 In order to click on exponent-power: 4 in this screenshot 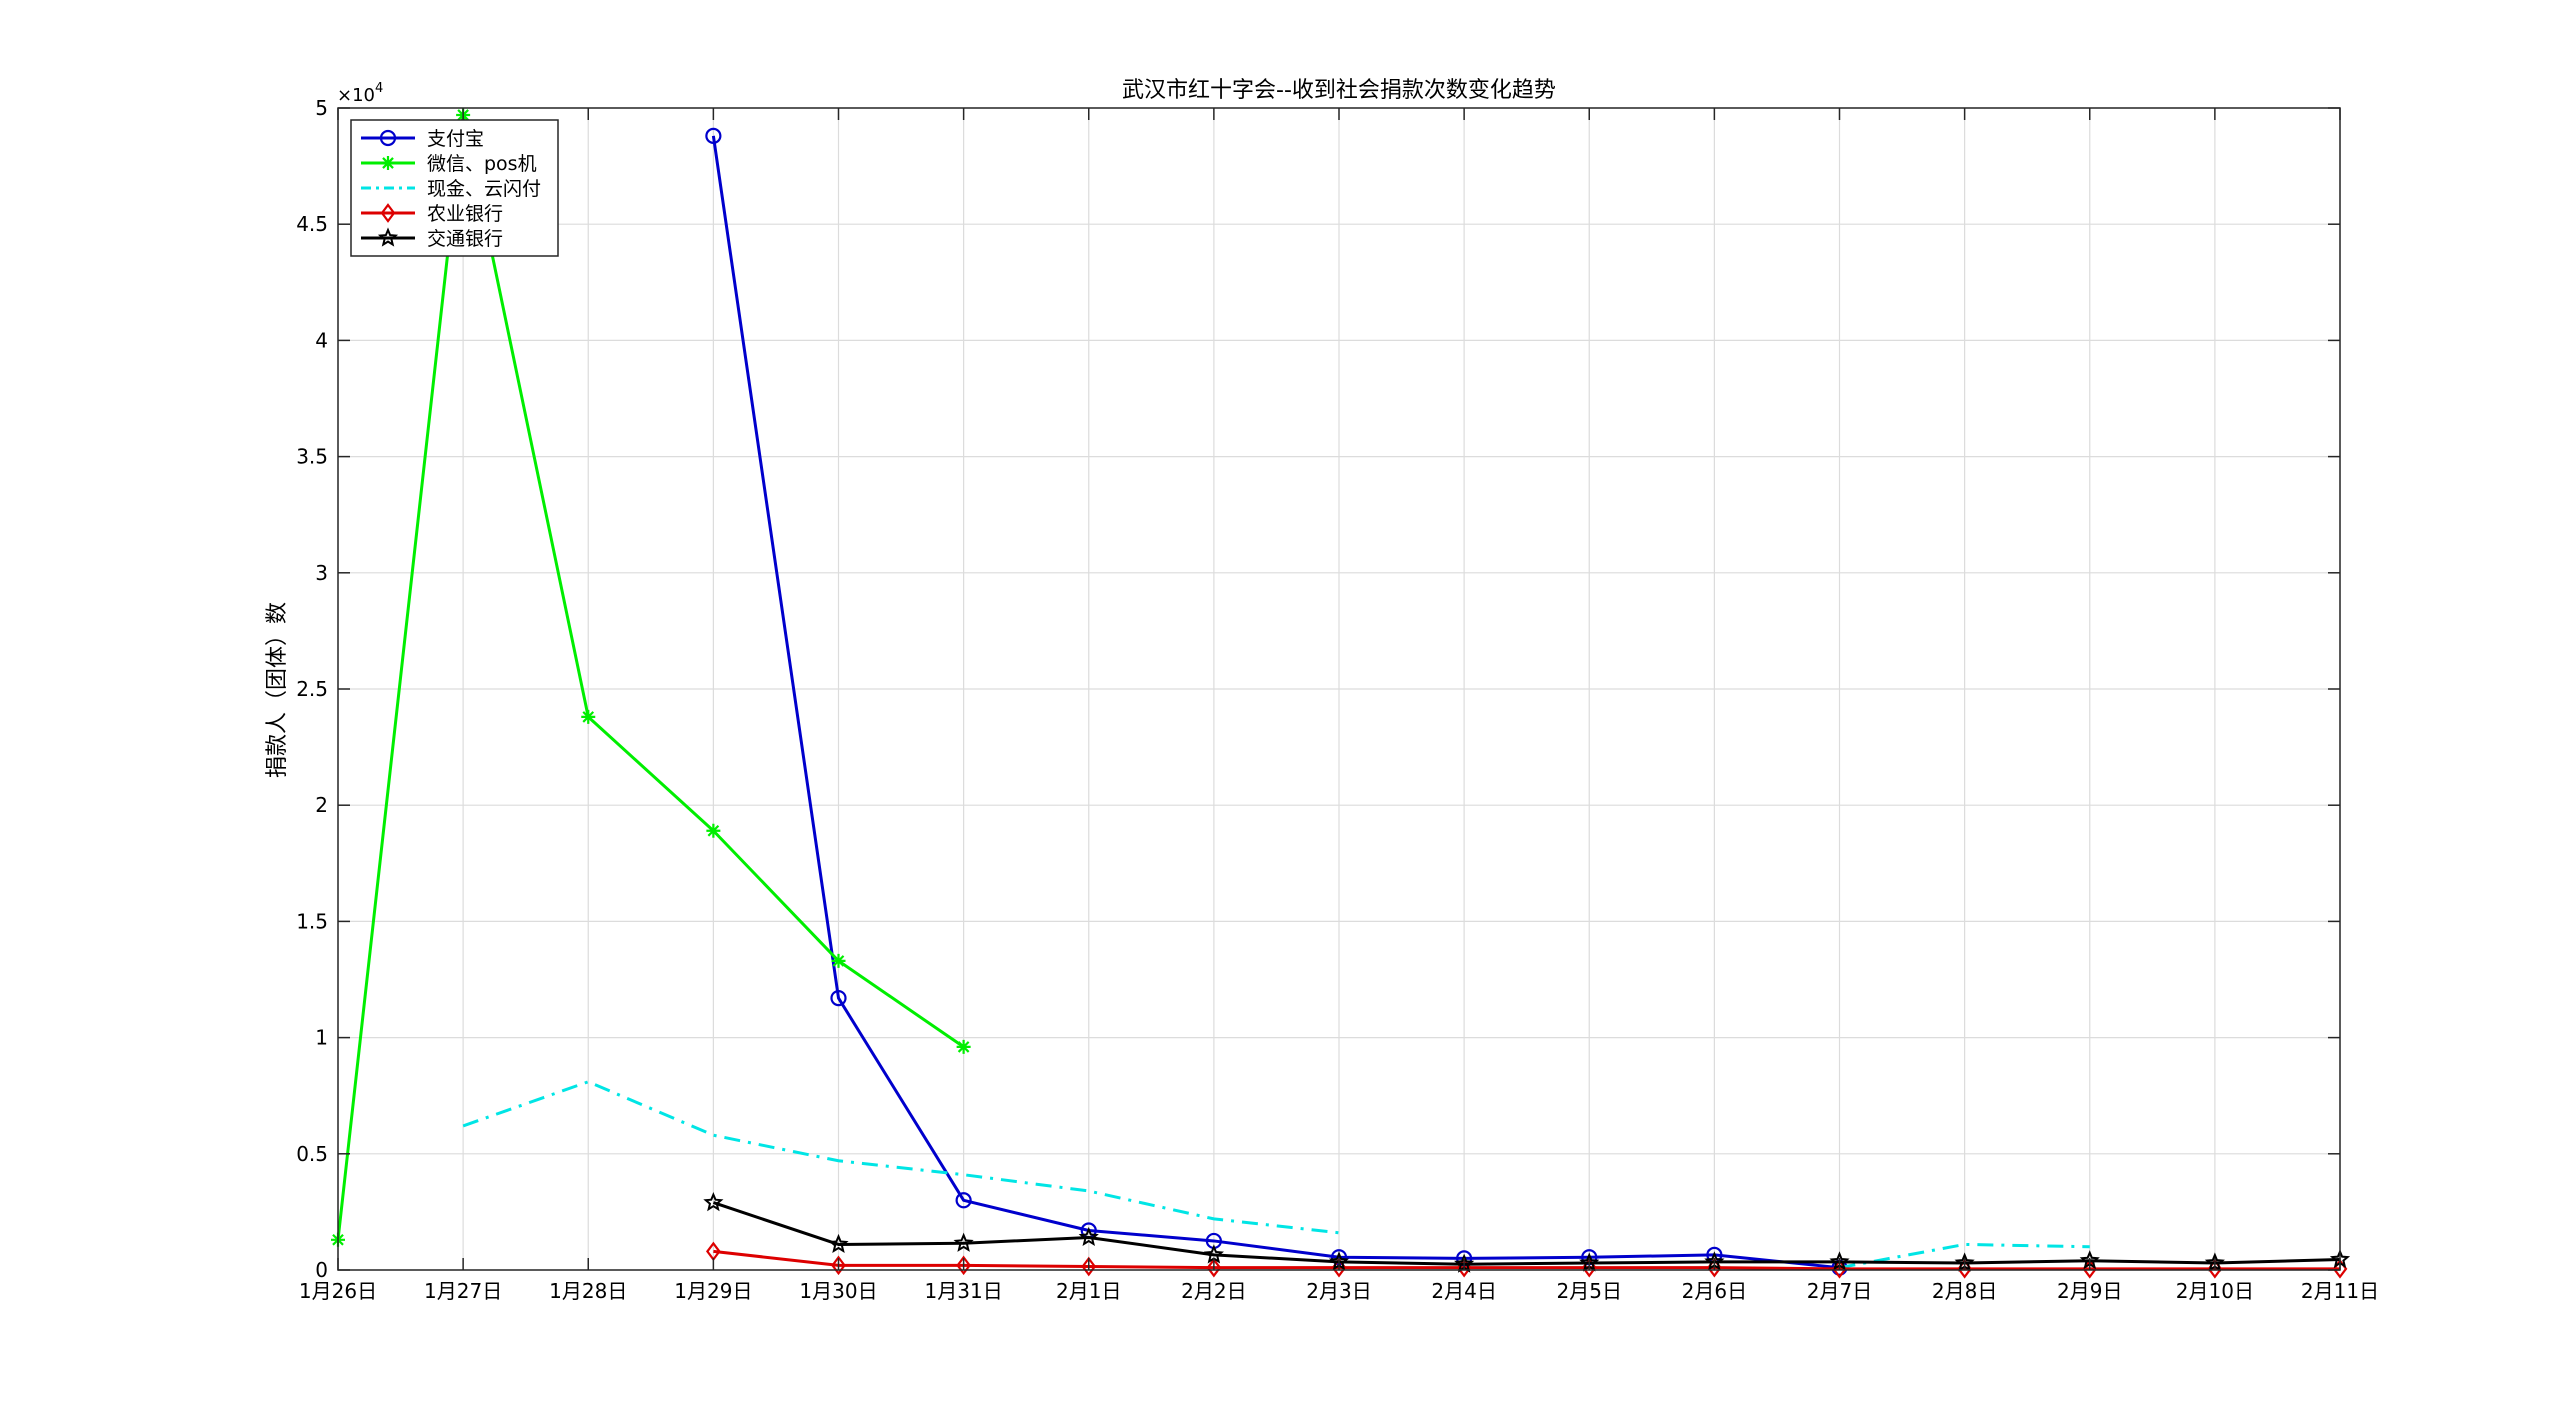, I will do `click(379, 88)`.